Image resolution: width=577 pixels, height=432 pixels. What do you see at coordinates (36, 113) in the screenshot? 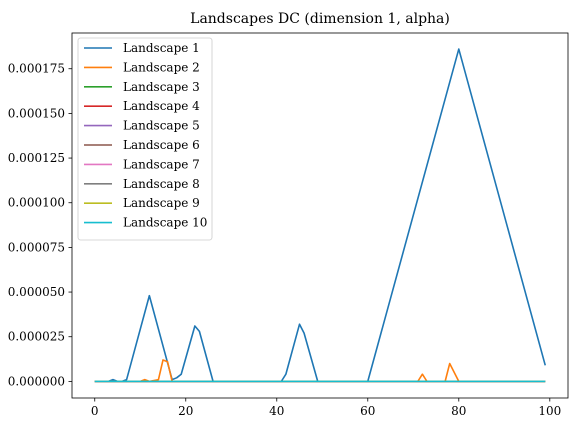
I see `y-tick-label: 0.000150` at bounding box center [36, 113].